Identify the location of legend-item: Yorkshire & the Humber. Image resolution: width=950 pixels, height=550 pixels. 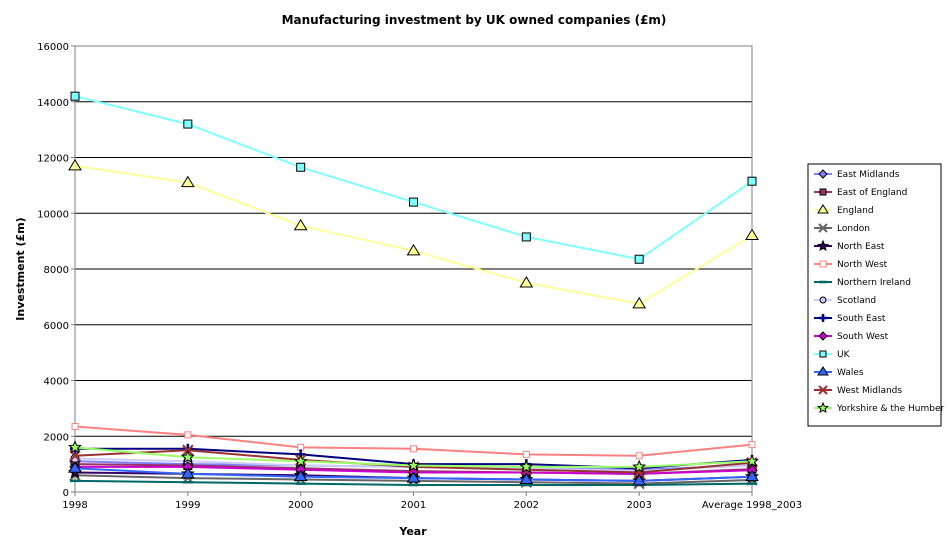
(879, 407).